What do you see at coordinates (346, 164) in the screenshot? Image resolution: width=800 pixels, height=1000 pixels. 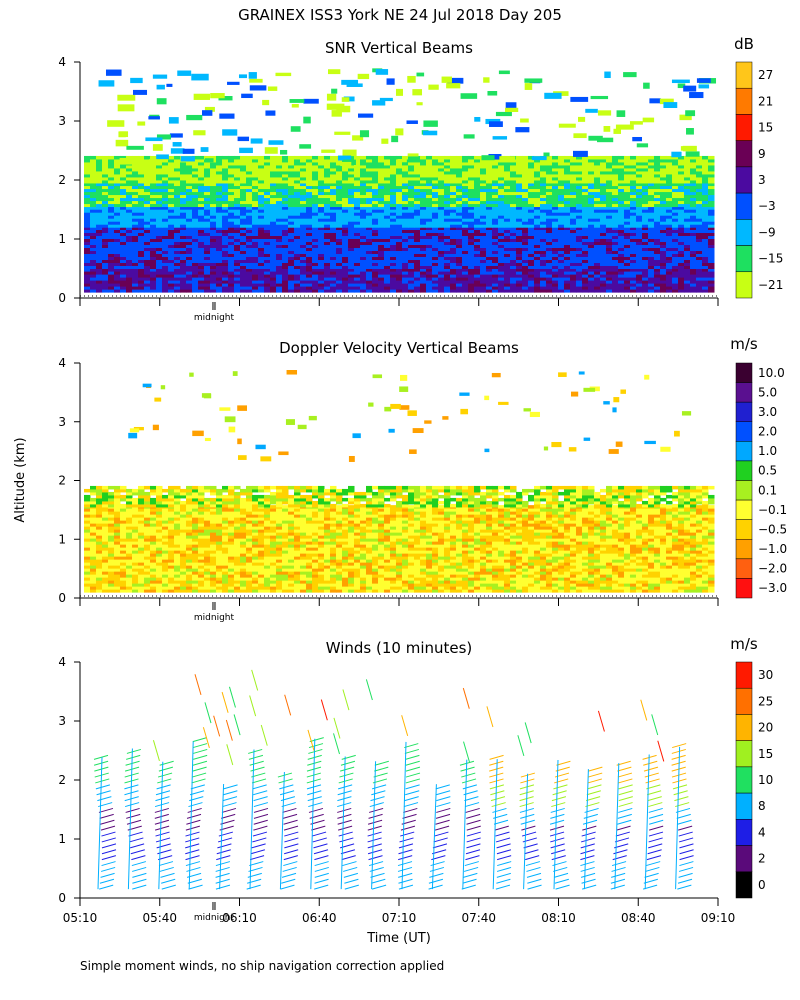 I see `snr-patch` at bounding box center [346, 164].